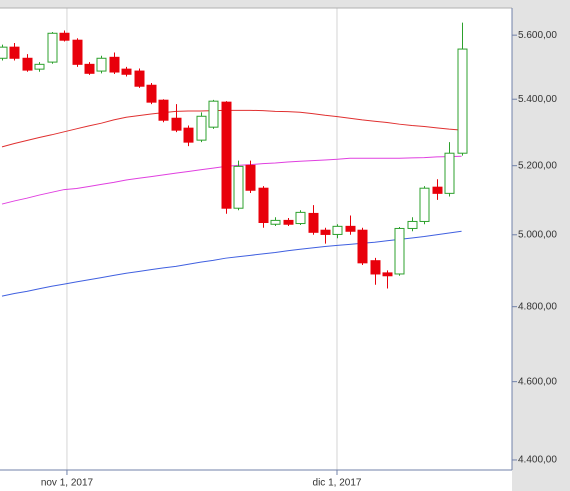  I want to click on x-tick-label: nov 1, 2017, so click(67, 483).